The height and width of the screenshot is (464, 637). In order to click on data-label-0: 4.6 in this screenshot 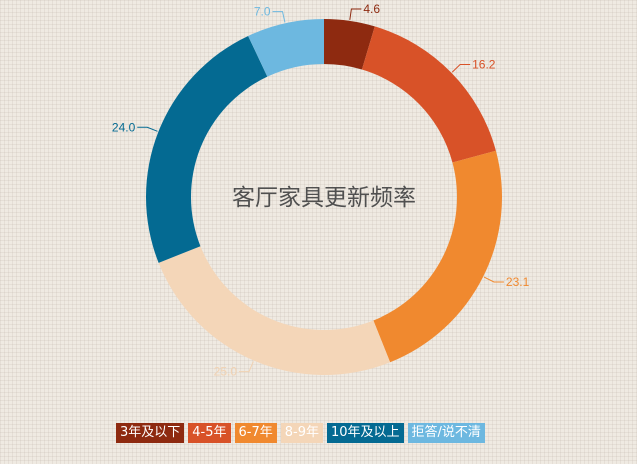, I will do `click(371, 9)`.